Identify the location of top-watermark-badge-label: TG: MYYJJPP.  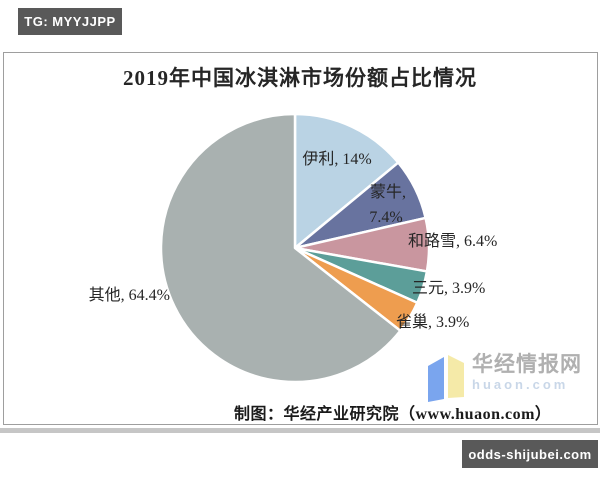
(70, 21).